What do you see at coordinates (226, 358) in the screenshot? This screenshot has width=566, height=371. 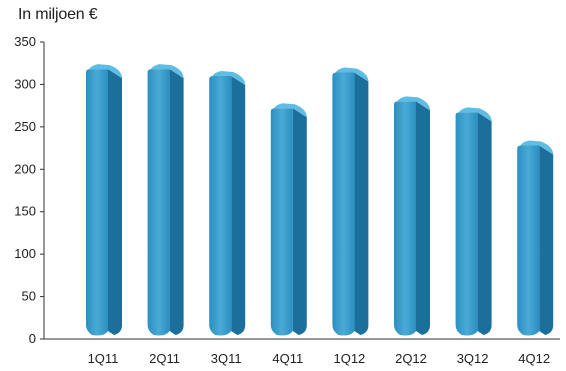 I see `x-category-label: 3Q11` at bounding box center [226, 358].